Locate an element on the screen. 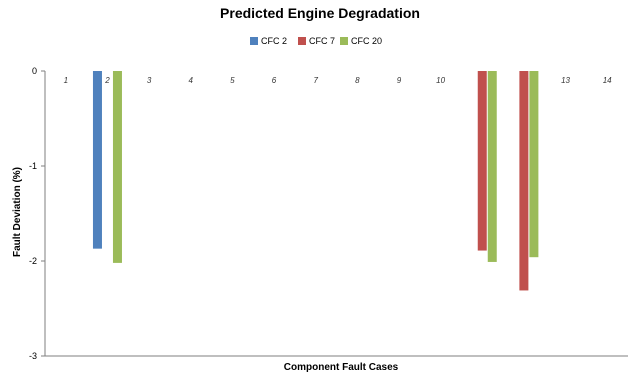 The image size is (639, 374). x-tick-label: 3 is located at coordinates (149, 80).